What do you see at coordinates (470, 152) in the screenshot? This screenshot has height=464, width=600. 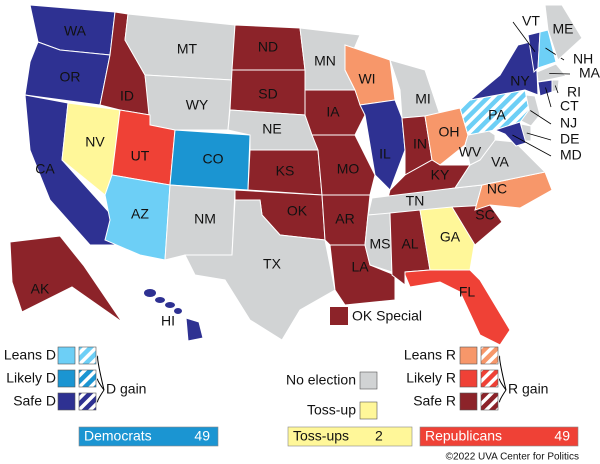 I see `state-label: WV` at bounding box center [470, 152].